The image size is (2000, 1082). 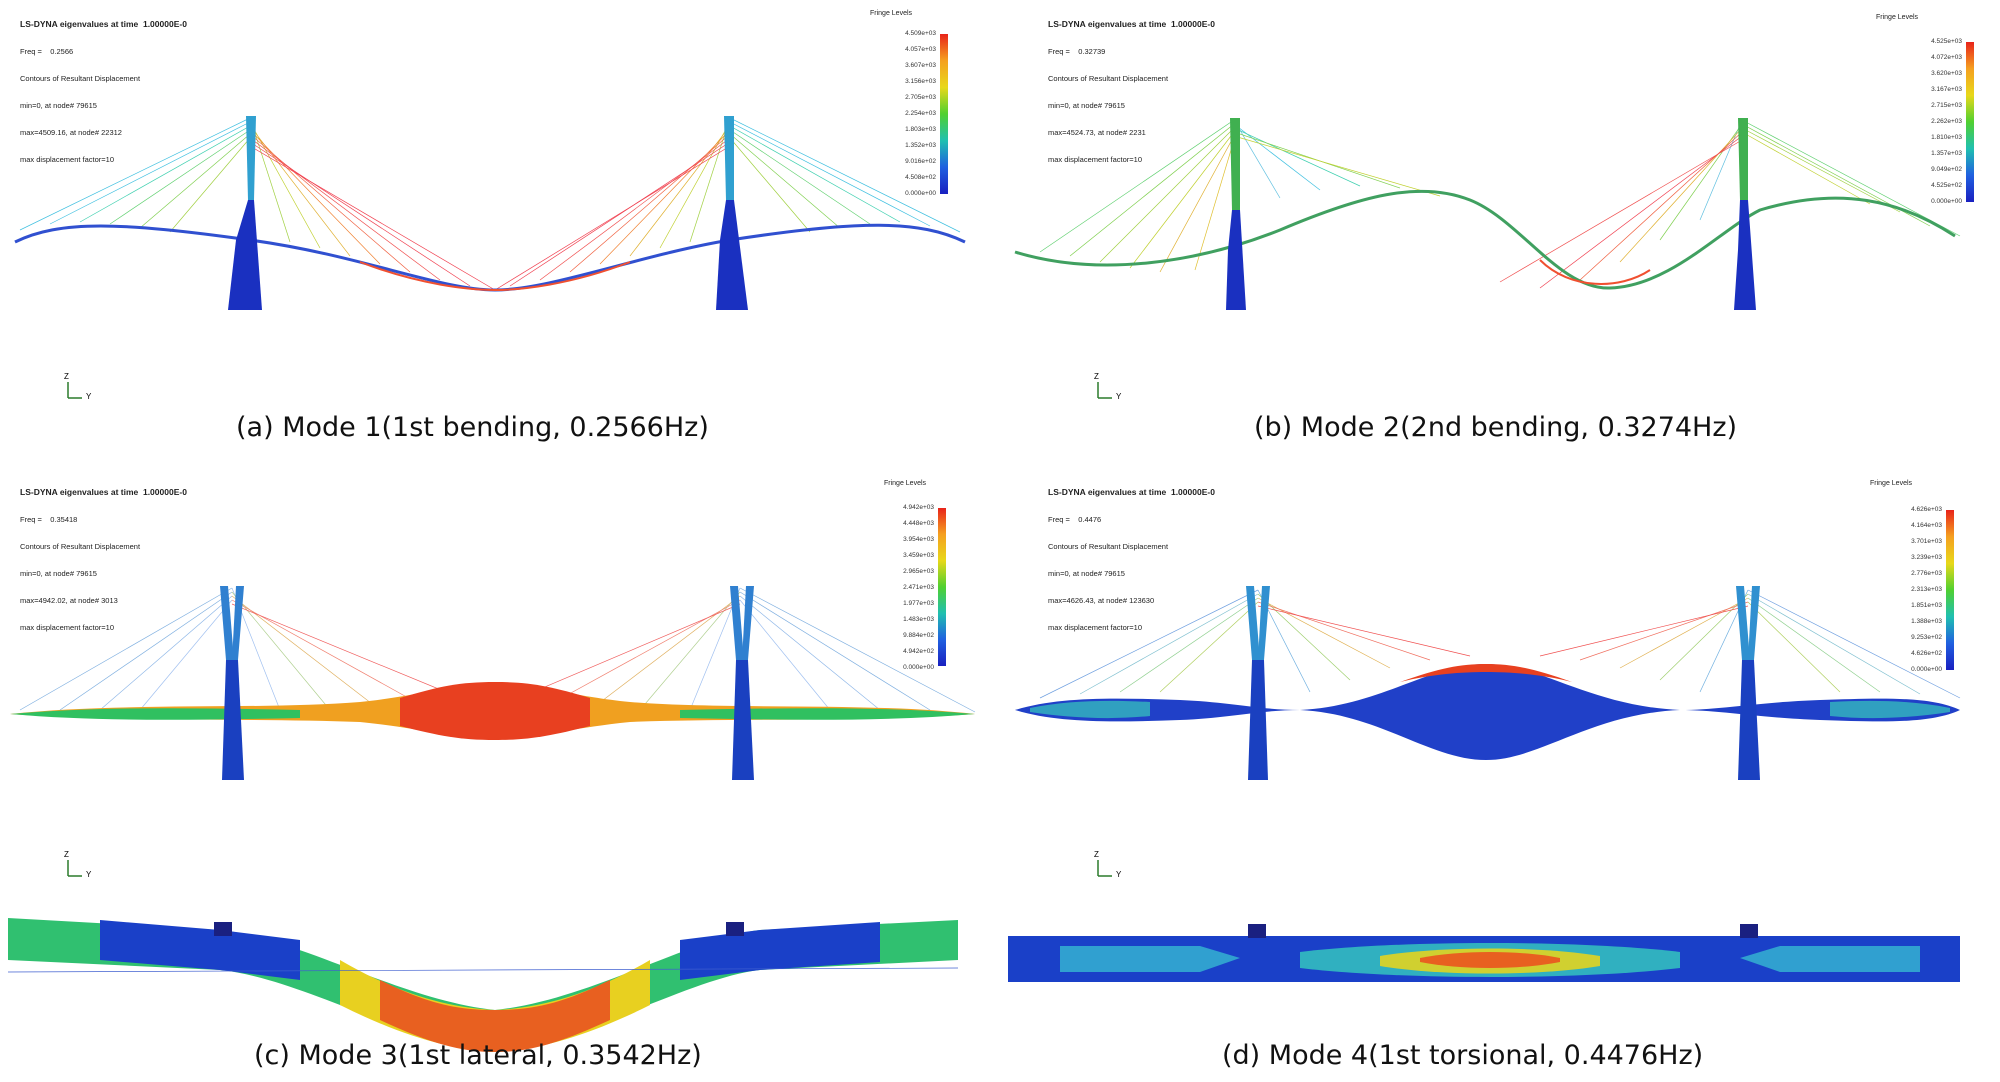 I want to click on legend-value: 3.156e+03, so click(x=920, y=81).